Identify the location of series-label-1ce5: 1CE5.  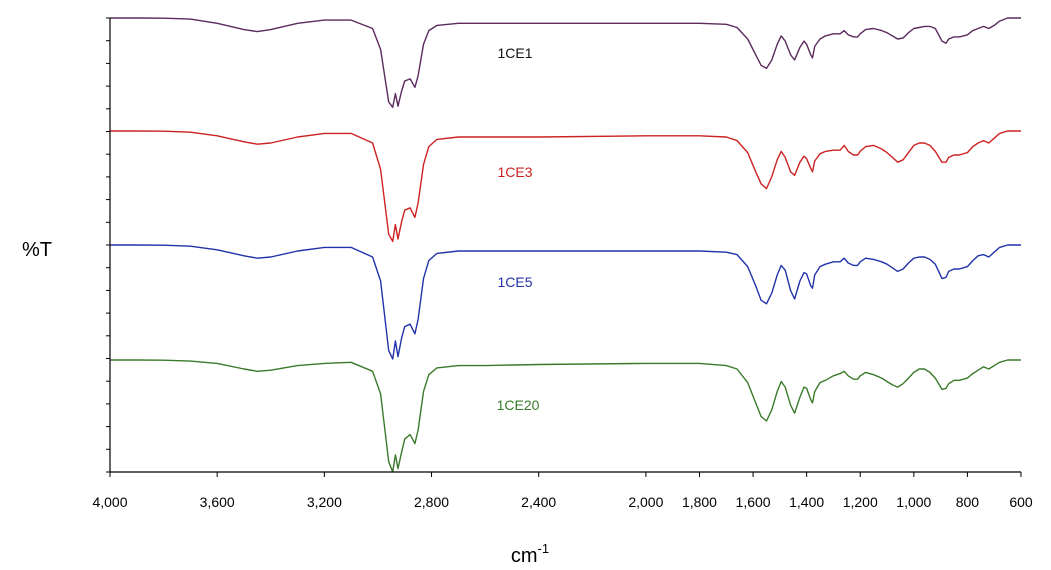
(514, 282).